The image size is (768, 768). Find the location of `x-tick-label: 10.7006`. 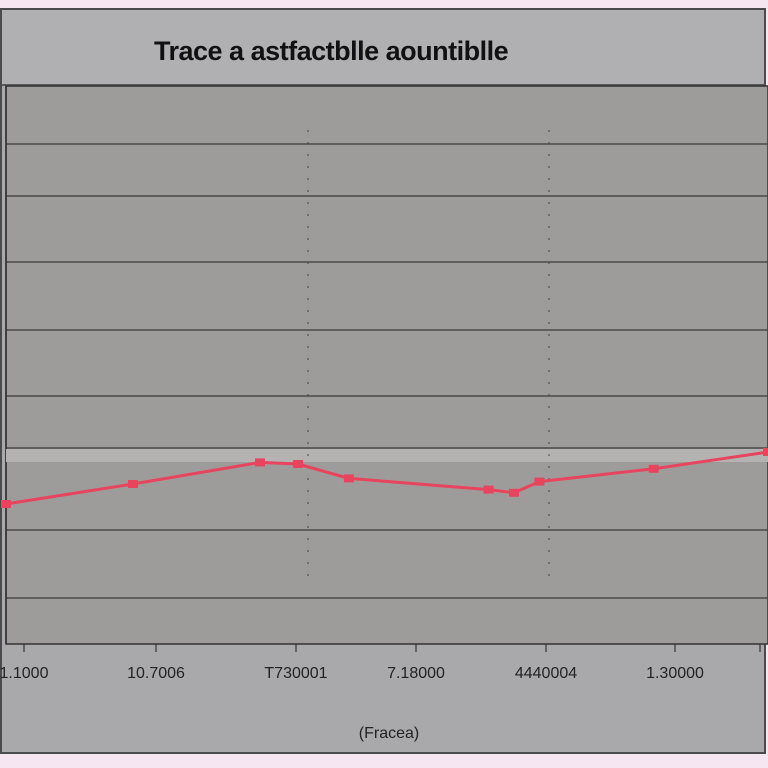

x-tick-label: 10.7006 is located at coordinates (156, 673).